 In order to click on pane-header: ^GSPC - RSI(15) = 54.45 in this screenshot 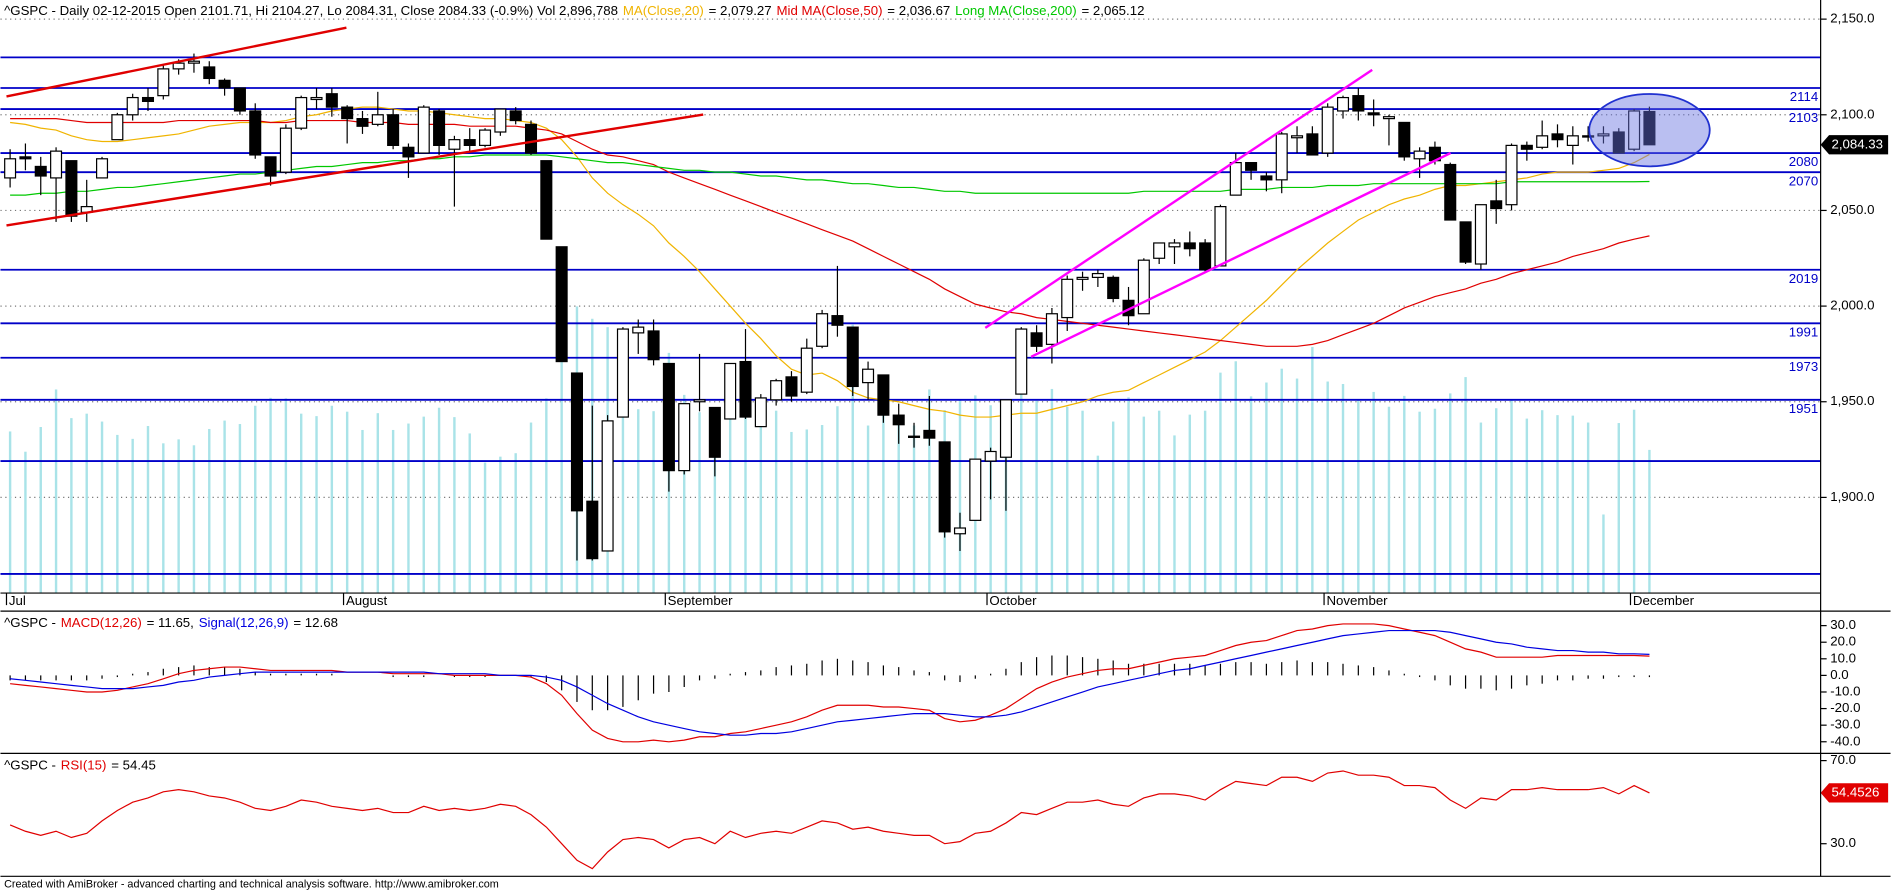, I will do `click(80, 764)`.